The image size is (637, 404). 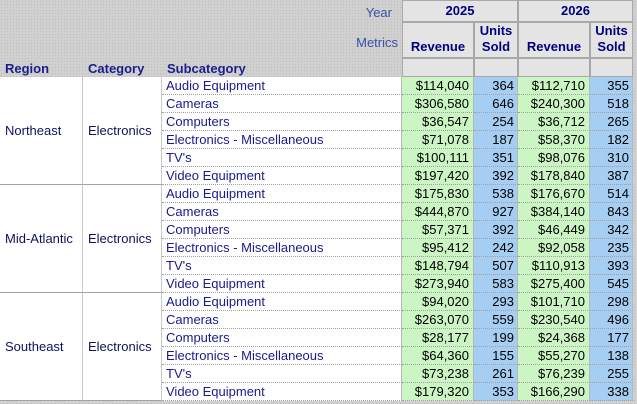 What do you see at coordinates (496, 302) in the screenshot?
I see `units-cell: 293` at bounding box center [496, 302].